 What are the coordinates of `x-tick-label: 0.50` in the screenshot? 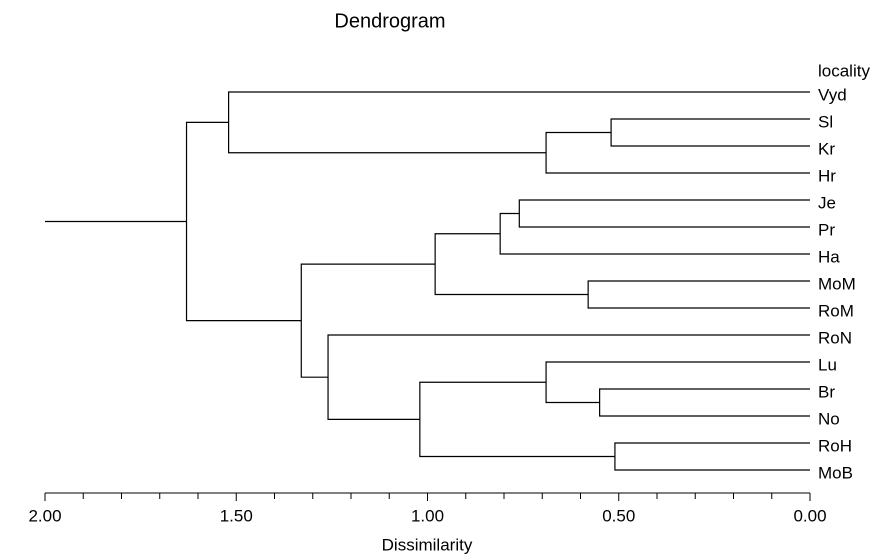 It's located at (618, 515).